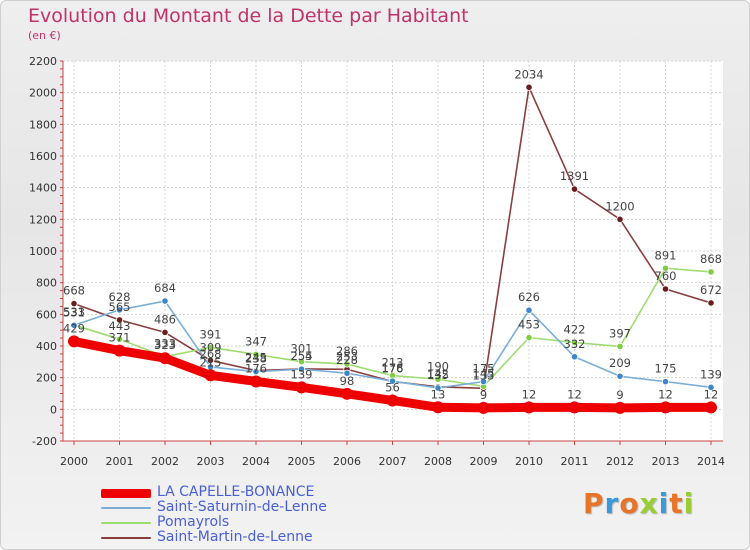 The height and width of the screenshot is (550, 750). Describe the element at coordinates (261, 507) in the screenshot. I see `legend-item: Saint-Saturnin-de-Lenne` at that location.